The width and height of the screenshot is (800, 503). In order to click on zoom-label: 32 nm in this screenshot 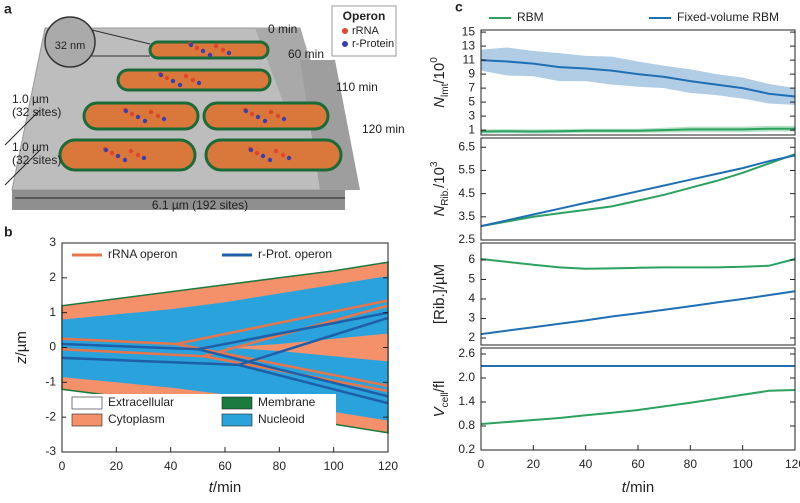, I will do `click(70, 46)`.